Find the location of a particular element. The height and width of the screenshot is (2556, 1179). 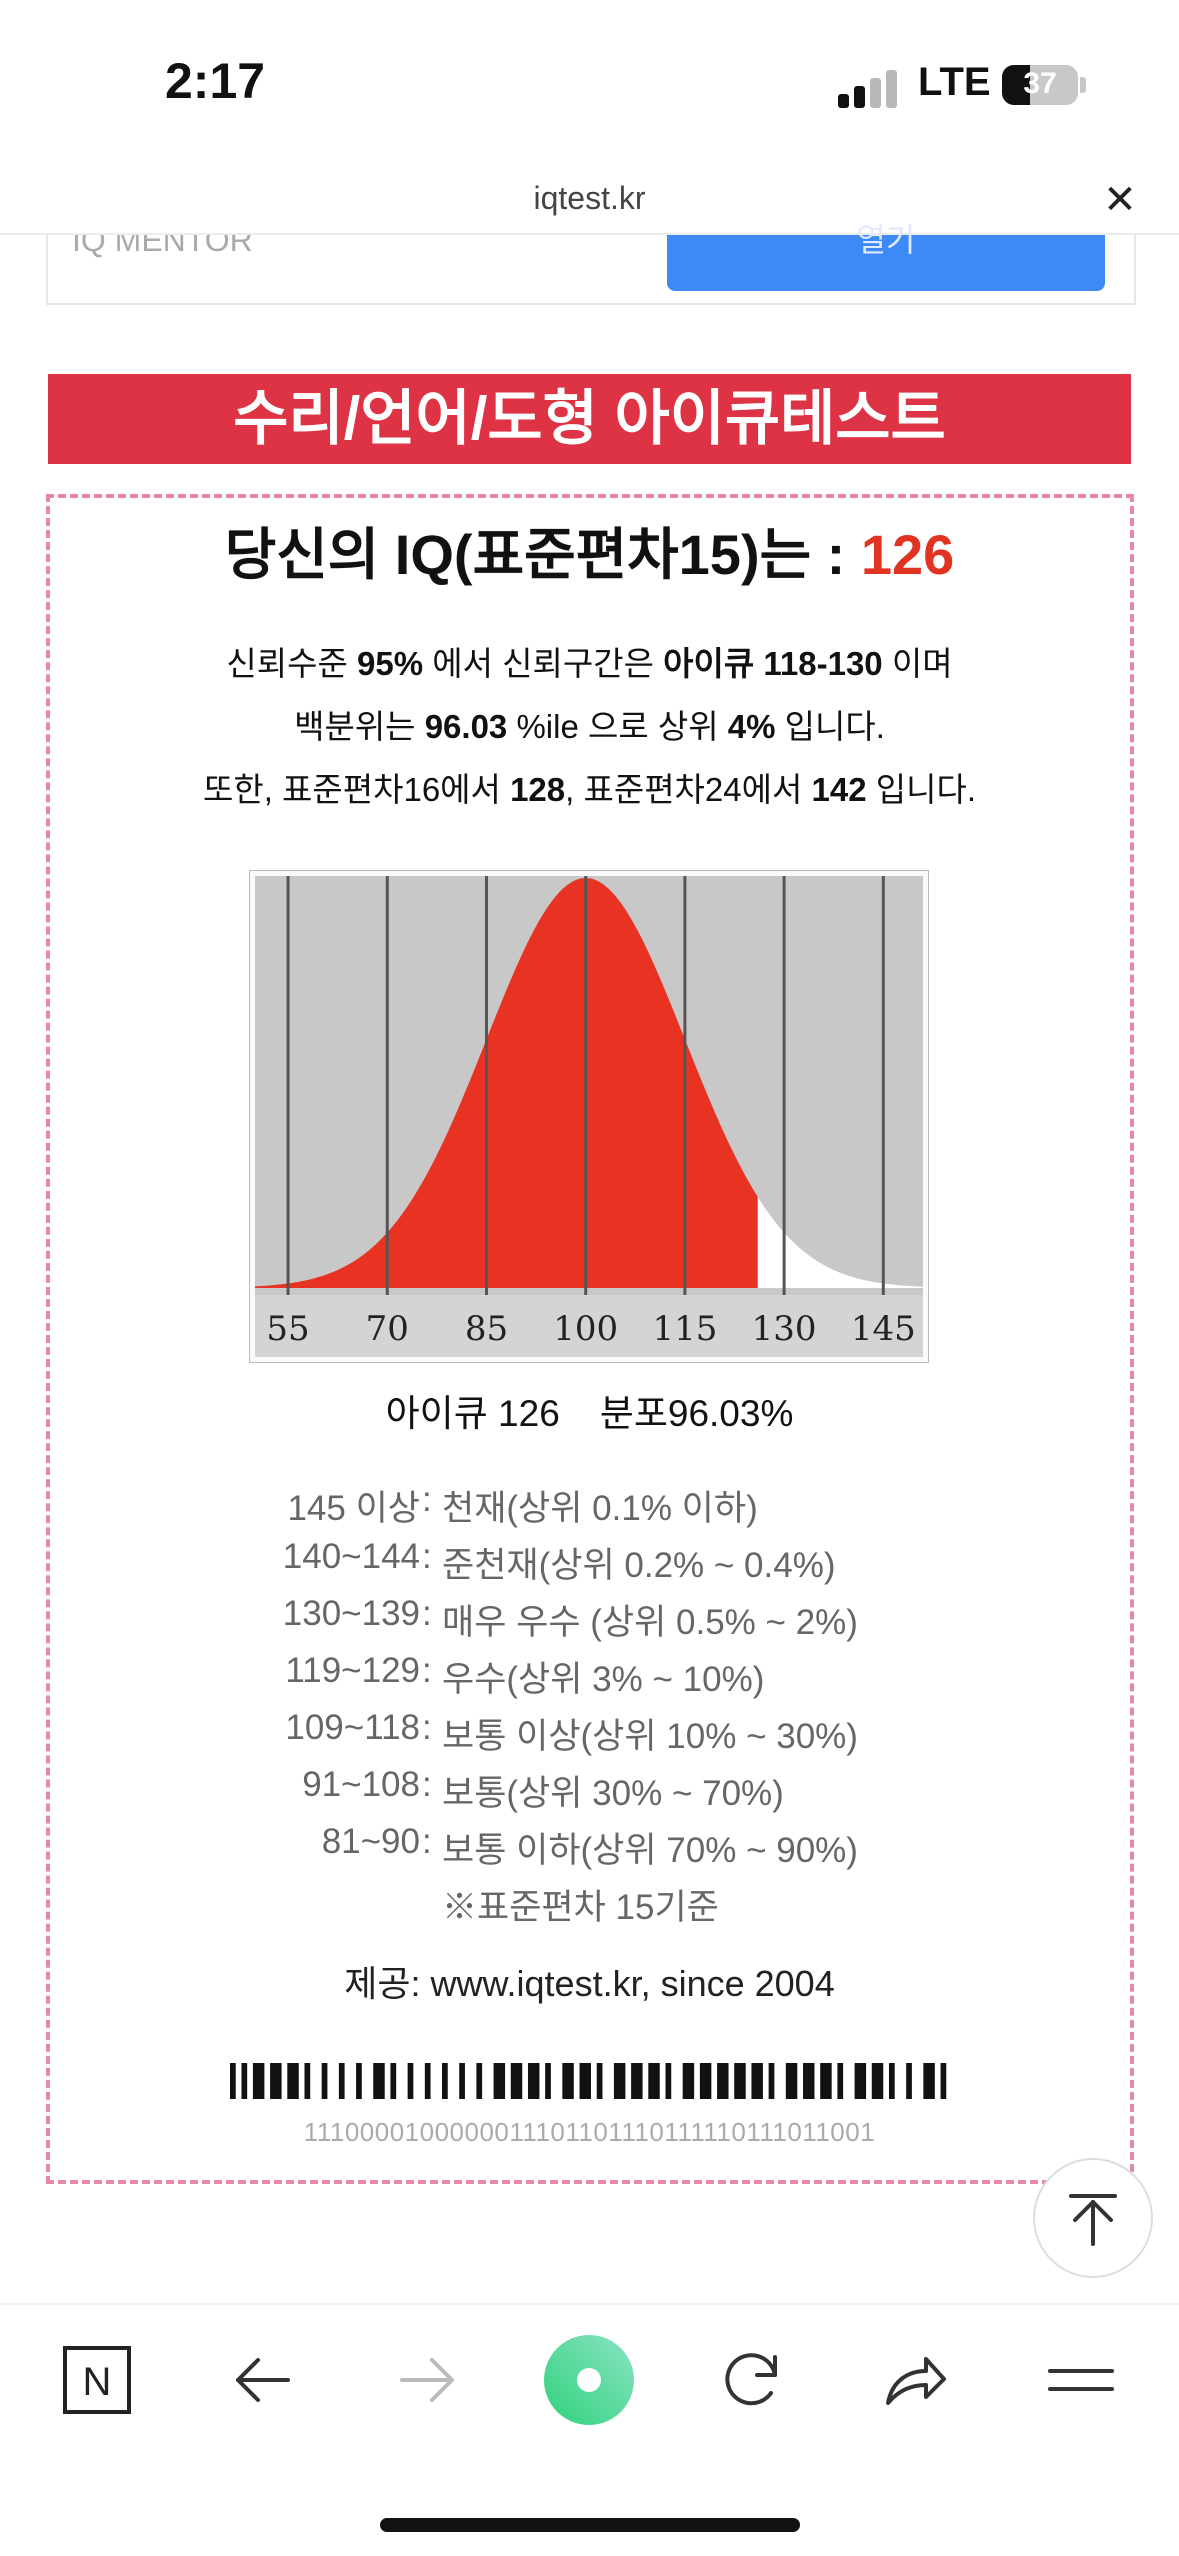

page-title: 수리/언어/도형 아이큐테스트 is located at coordinates (589, 419).